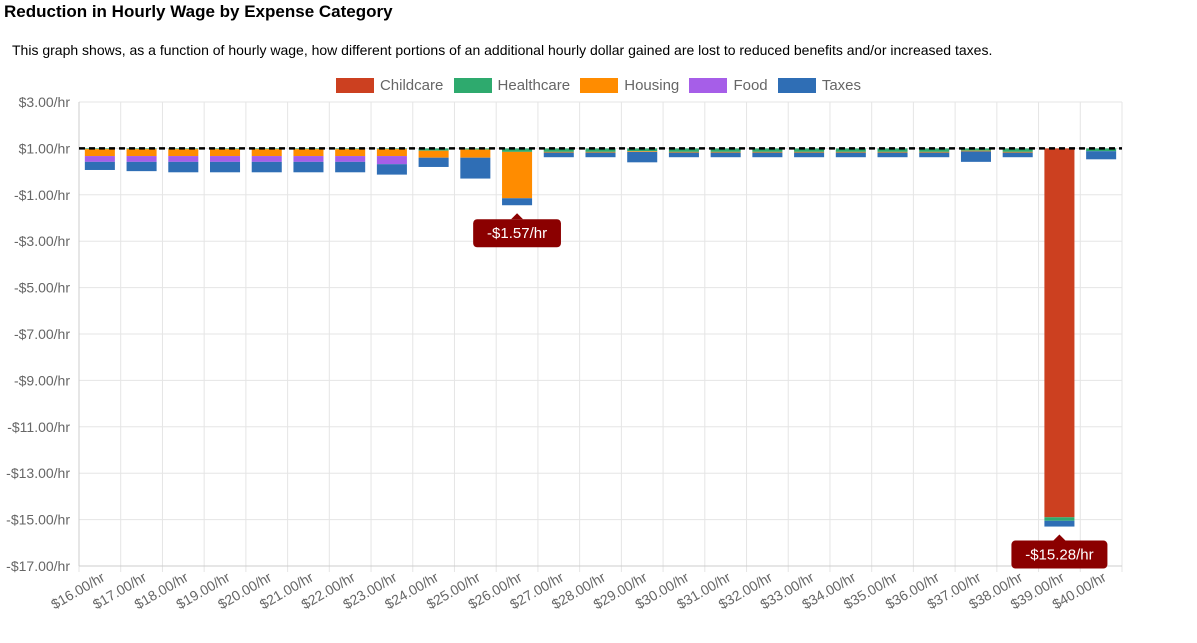  I want to click on legend-item-healthcare: Healthcare, so click(512, 85).